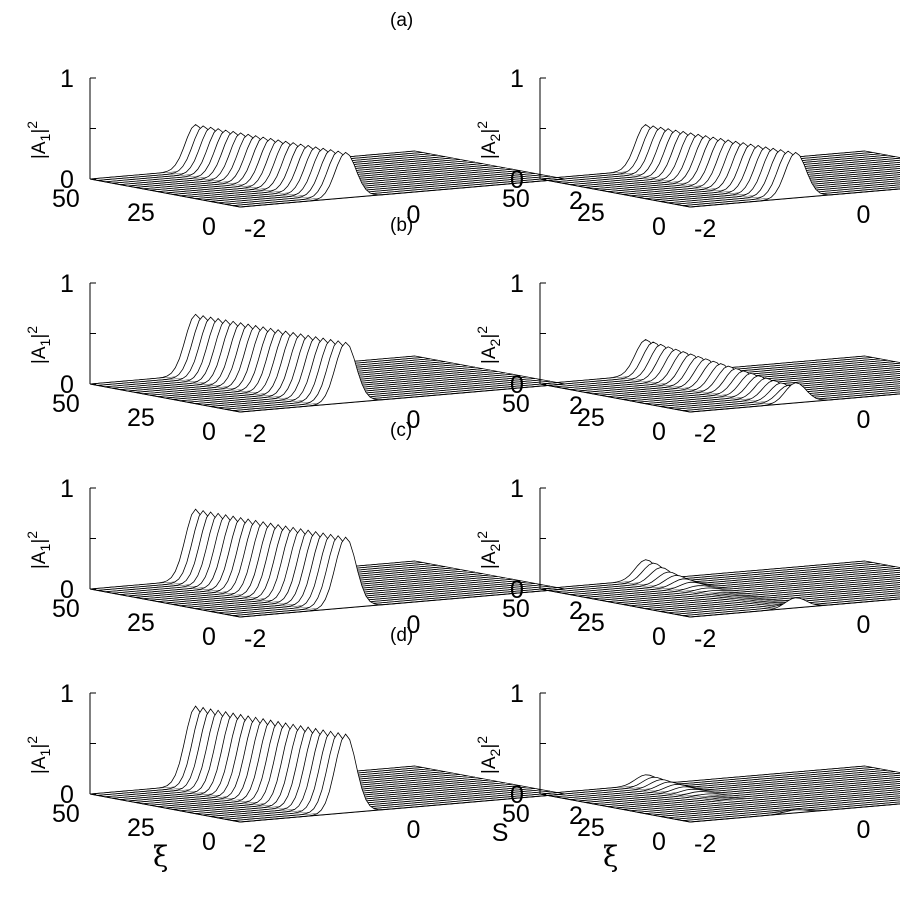 The width and height of the screenshot is (900, 900). Describe the element at coordinates (38, 755) in the screenshot. I see `z-axis-label: |A1|2` at that location.